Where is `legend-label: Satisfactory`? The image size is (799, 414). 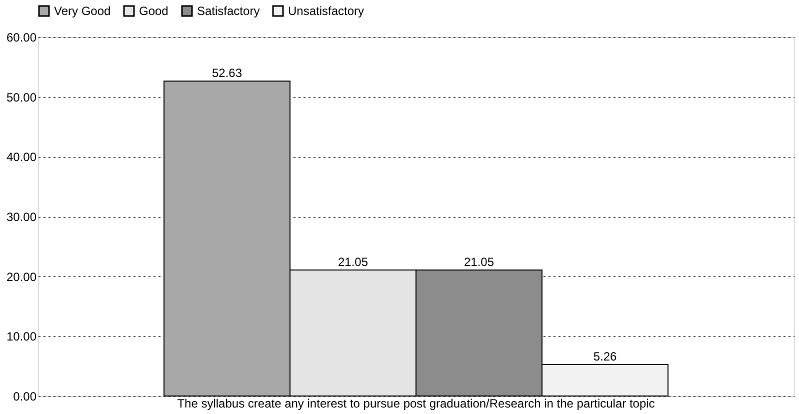
legend-label: Satisfactory is located at coordinates (228, 11).